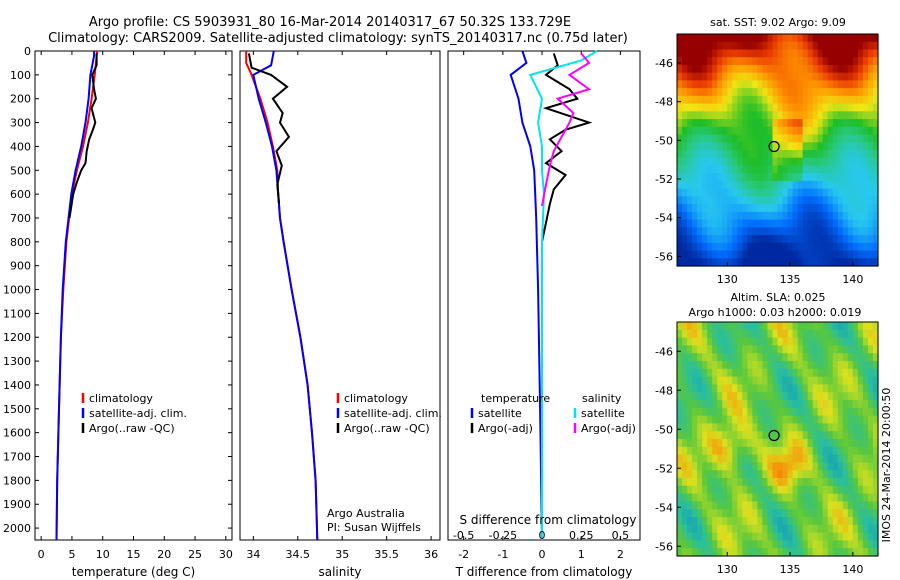 The height and width of the screenshot is (580, 900). I want to click on x-tick-label: 5, so click(71, 554).